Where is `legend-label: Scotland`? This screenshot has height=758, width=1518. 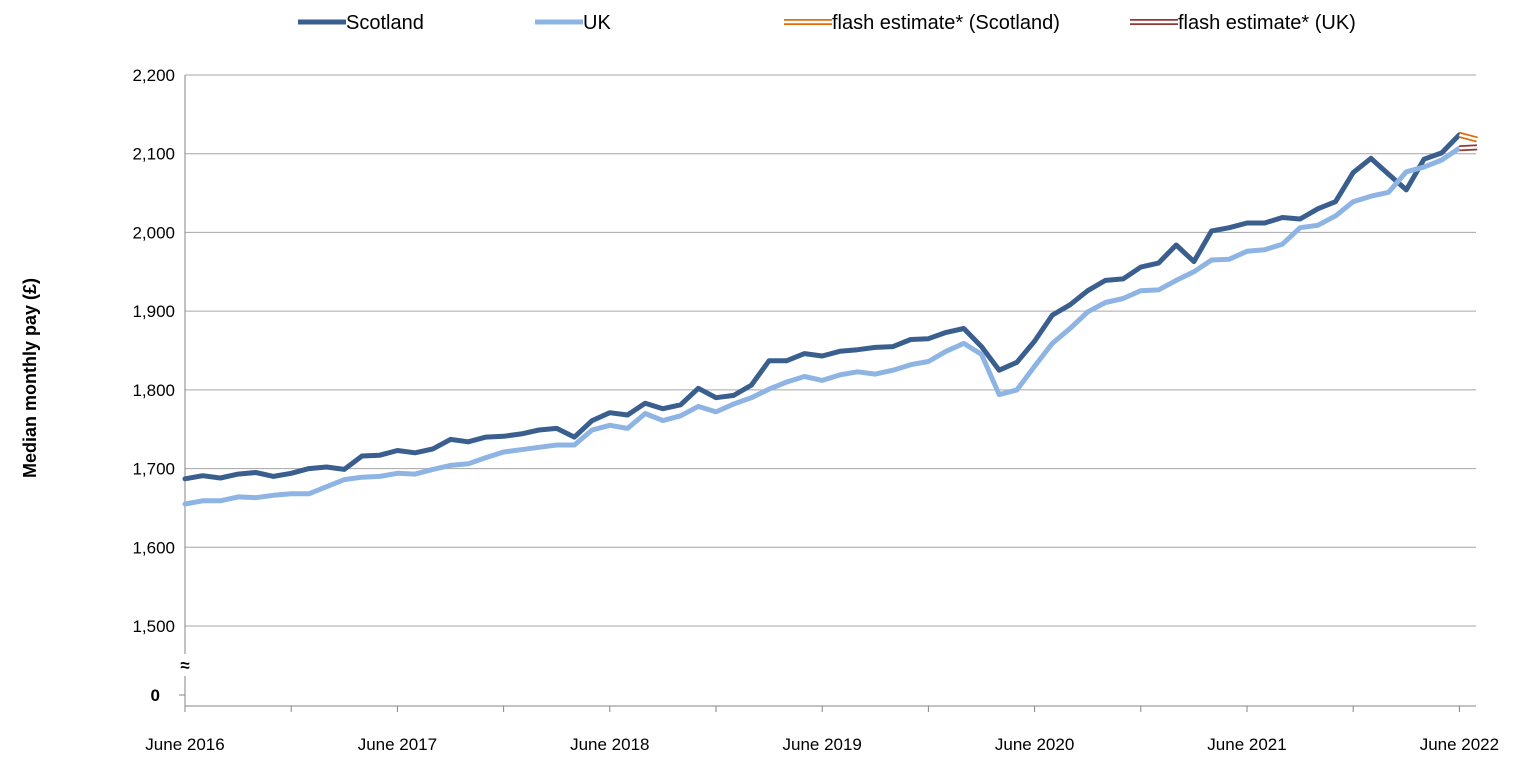
legend-label: Scotland is located at coordinates (385, 23).